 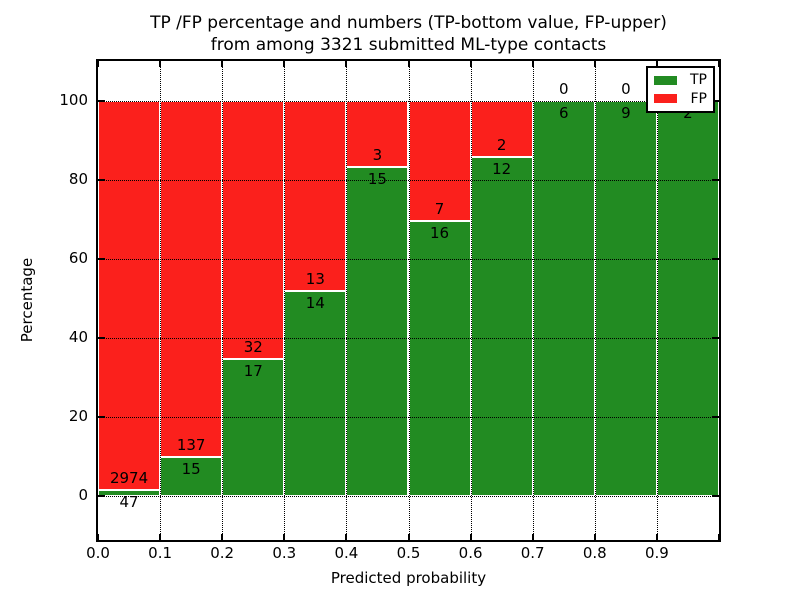 I want to click on tp-value-label-0: 47, so click(x=129, y=502).